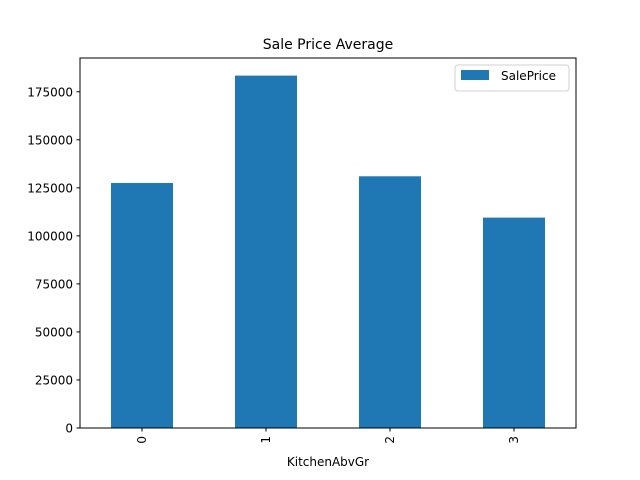  Describe the element at coordinates (53, 260) in the screenshot. I see `y-axis: 0 25000 50000 75000 100000 125000 150000 175000` at that location.